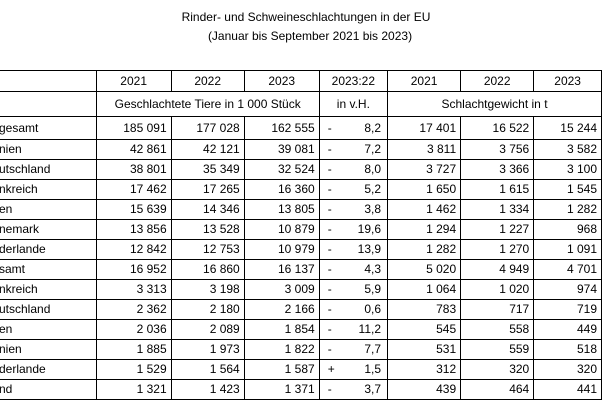  Describe the element at coordinates (133, 81) in the screenshot. I see `year-header-cell: 2021` at that location.